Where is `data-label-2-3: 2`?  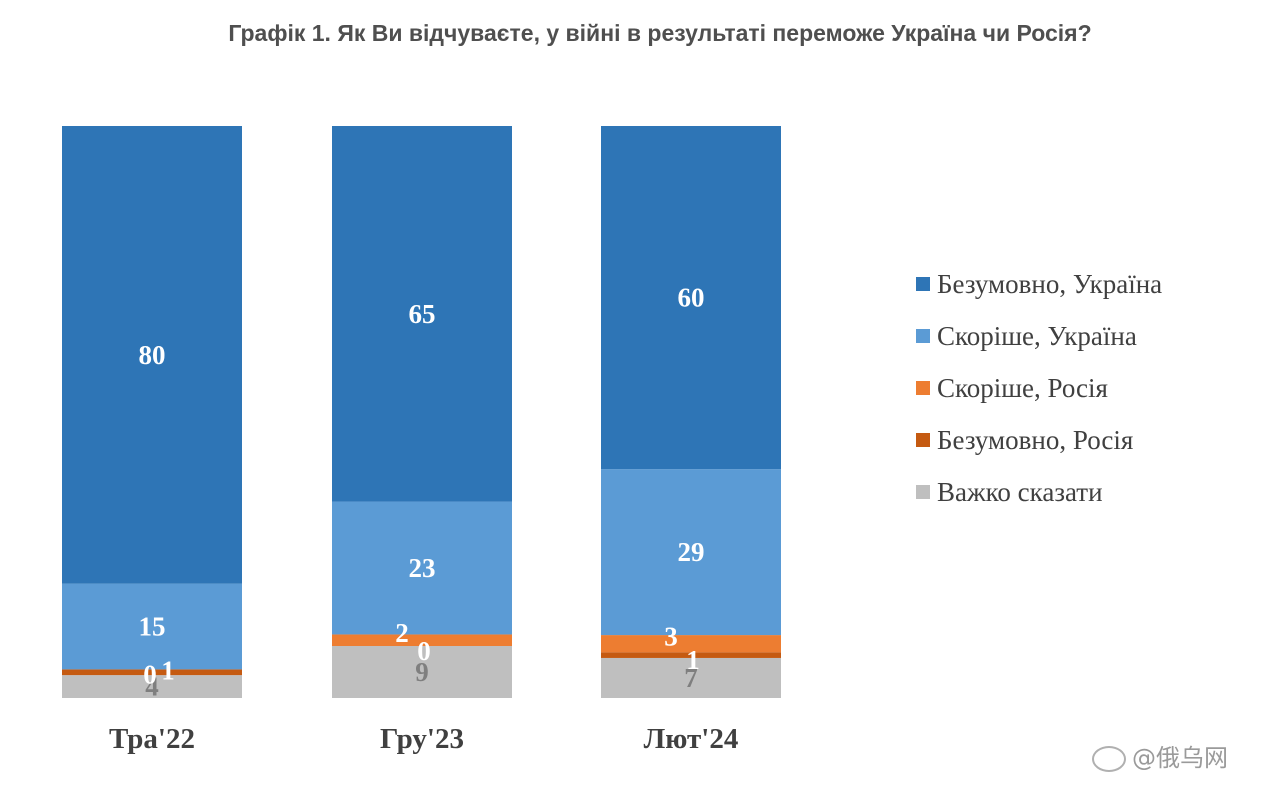 data-label-2-3: 2 is located at coordinates (402, 633).